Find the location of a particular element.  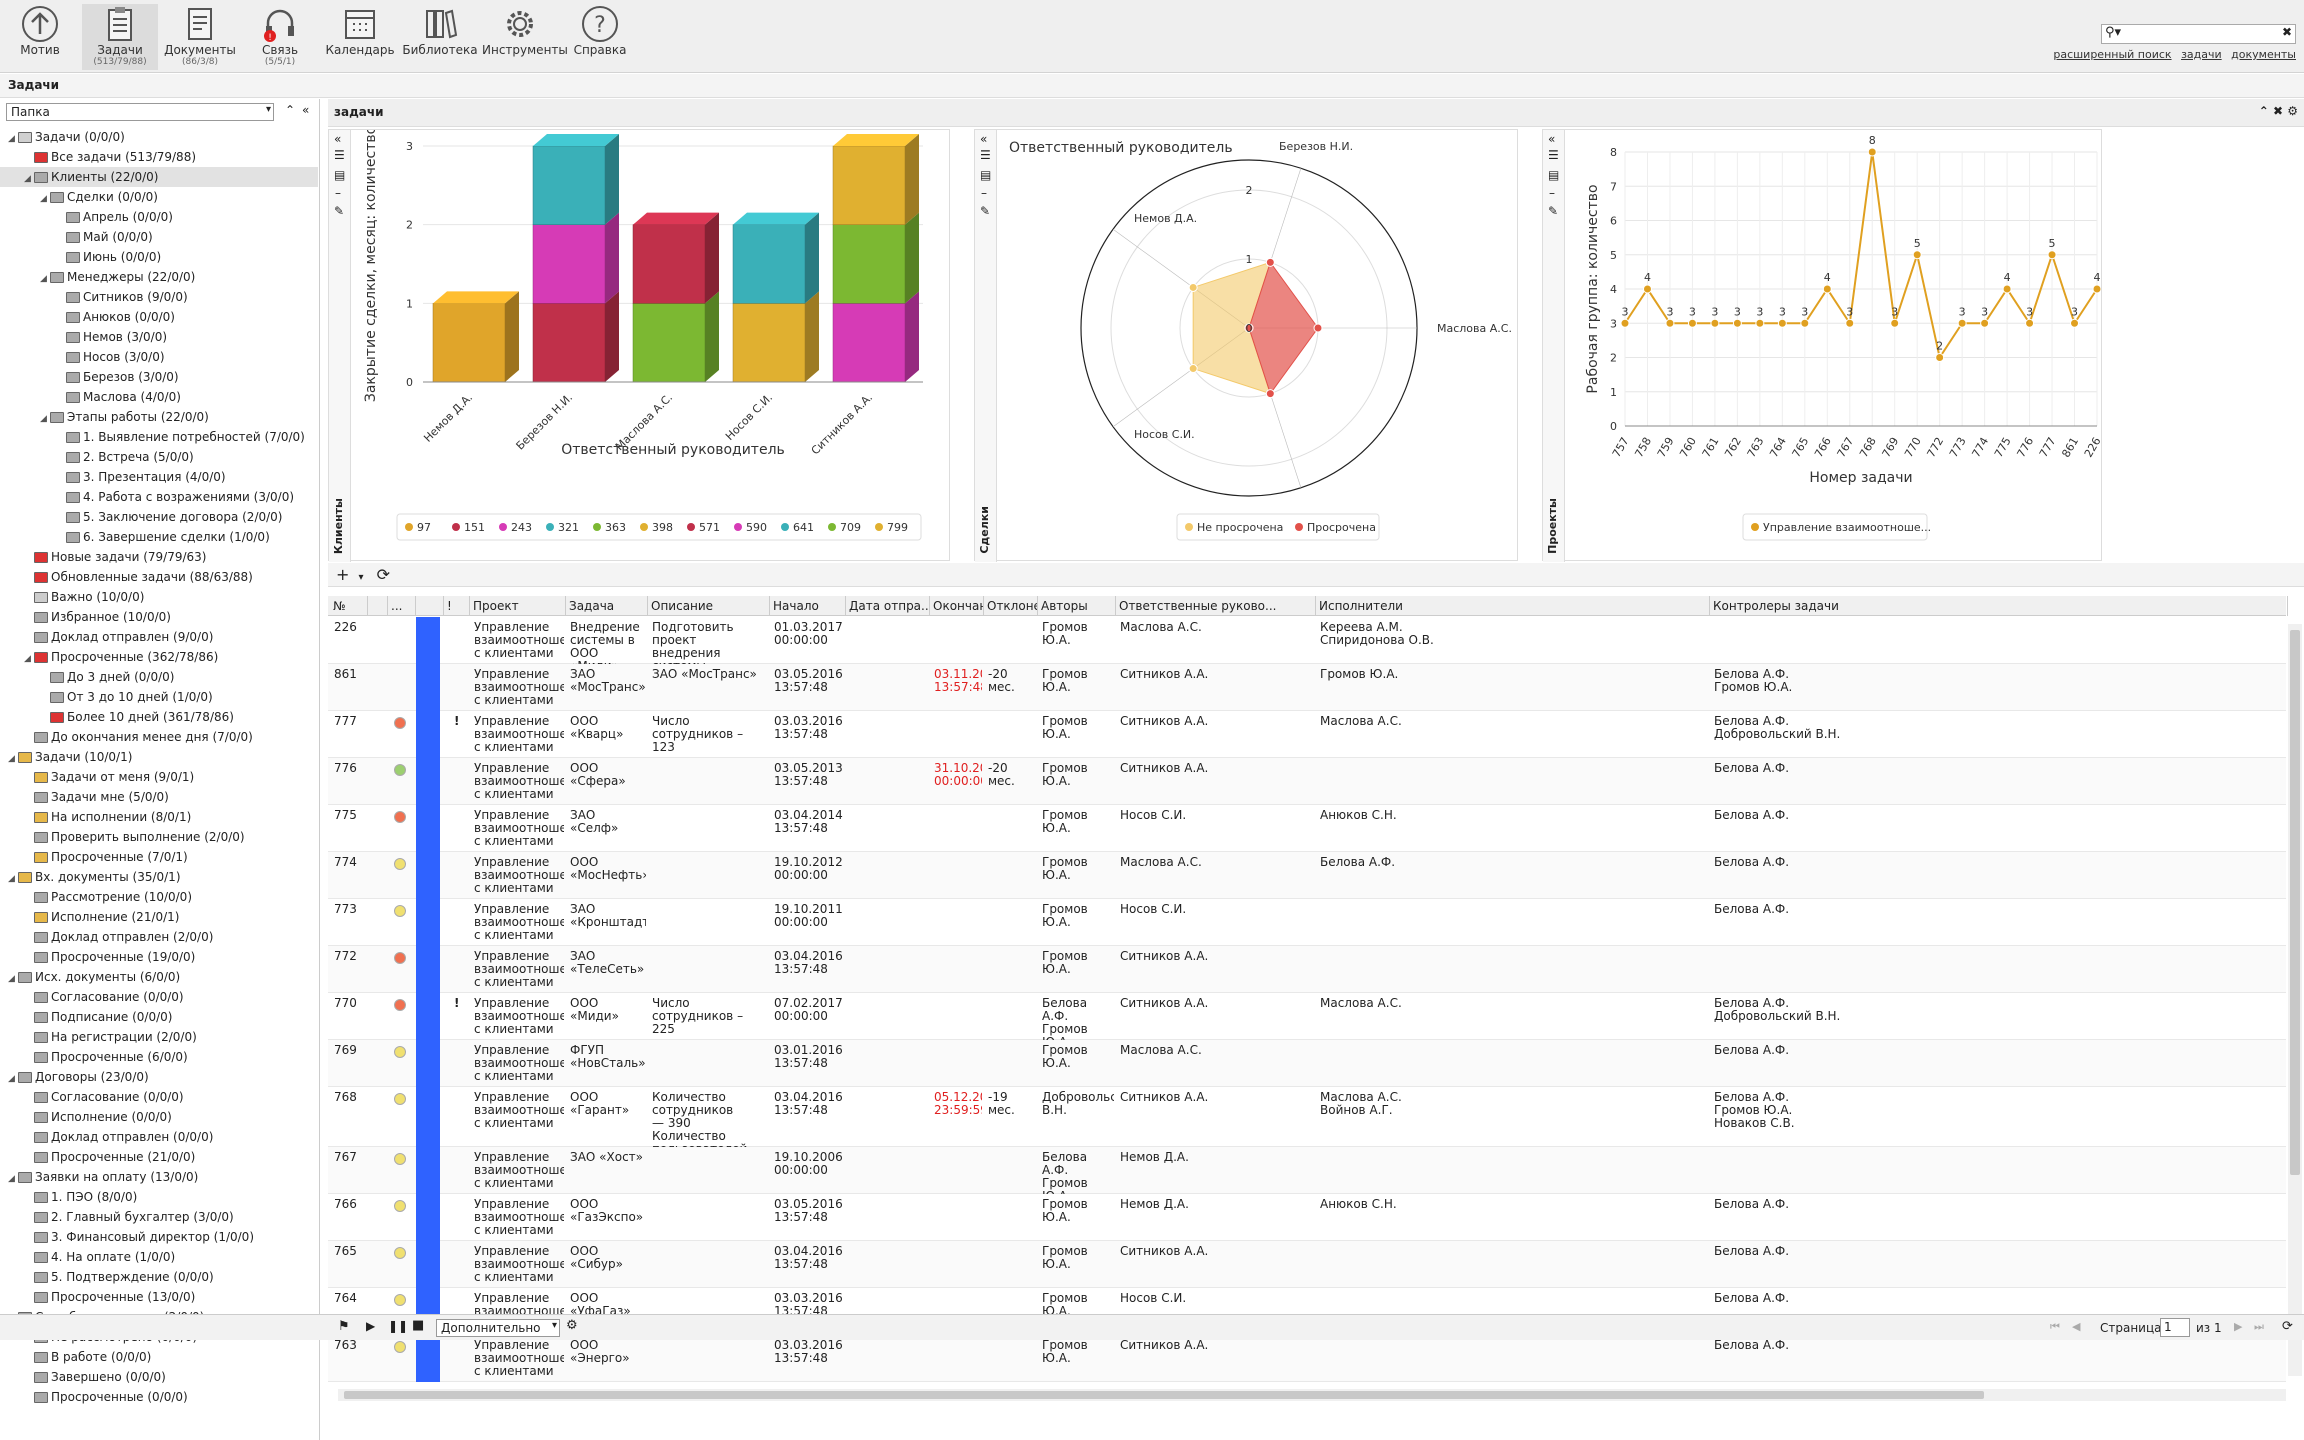

tree-item: Апрель (0/0/0) is located at coordinates (159, 217).